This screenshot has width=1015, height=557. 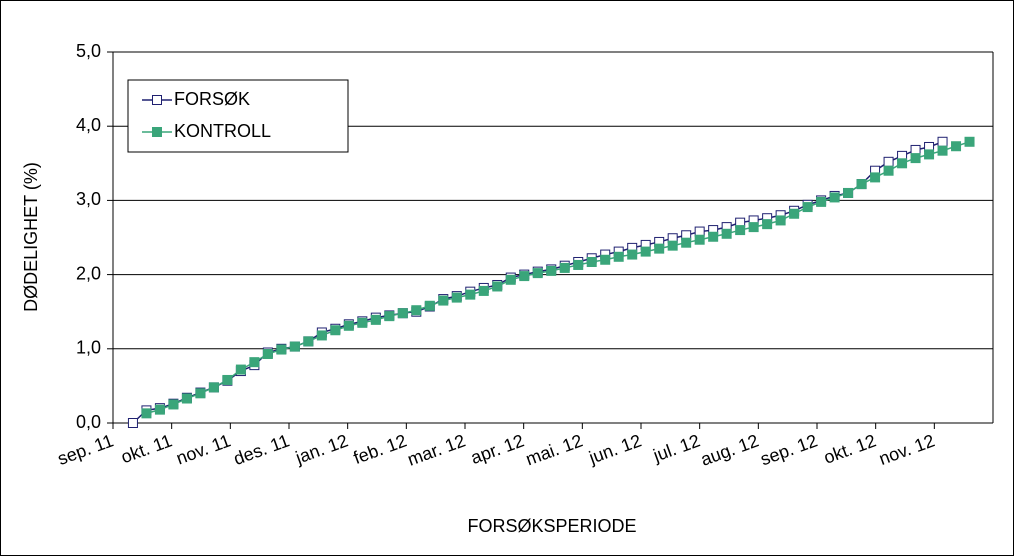 What do you see at coordinates (212, 99) in the screenshot?
I see `legend-label: FORSØK` at bounding box center [212, 99].